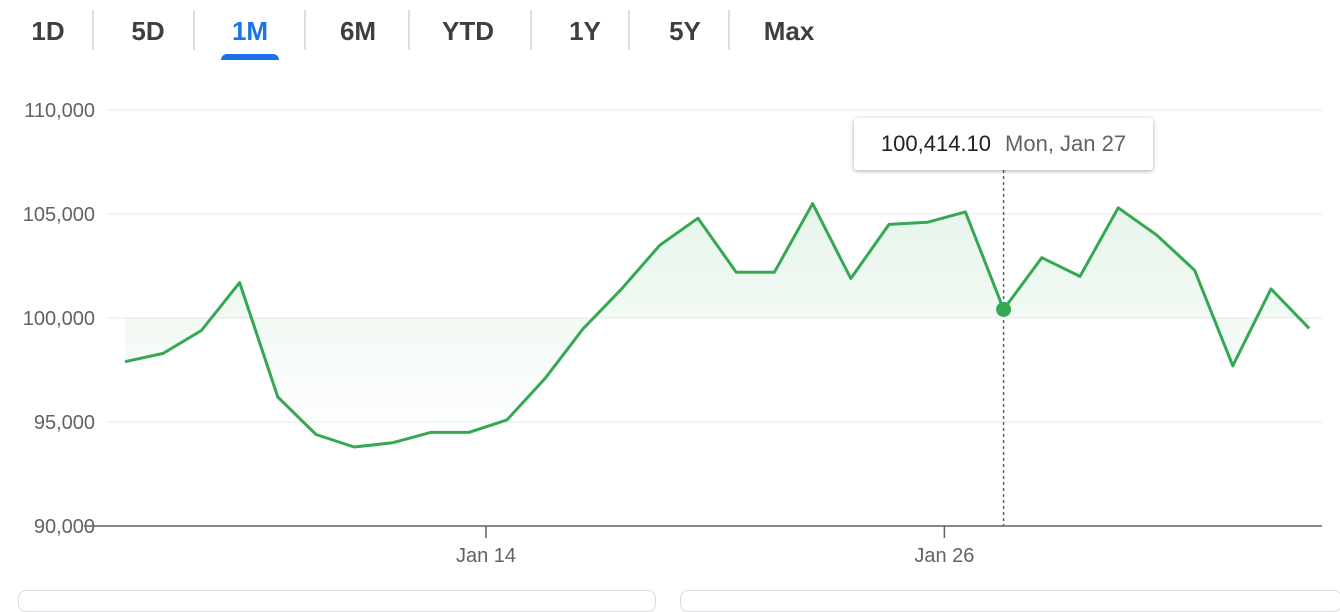 This screenshot has width=1340, height=612. I want to click on y-axis-labels: 110,000 105,000 100,000 95,000 90,000, so click(59, 319).